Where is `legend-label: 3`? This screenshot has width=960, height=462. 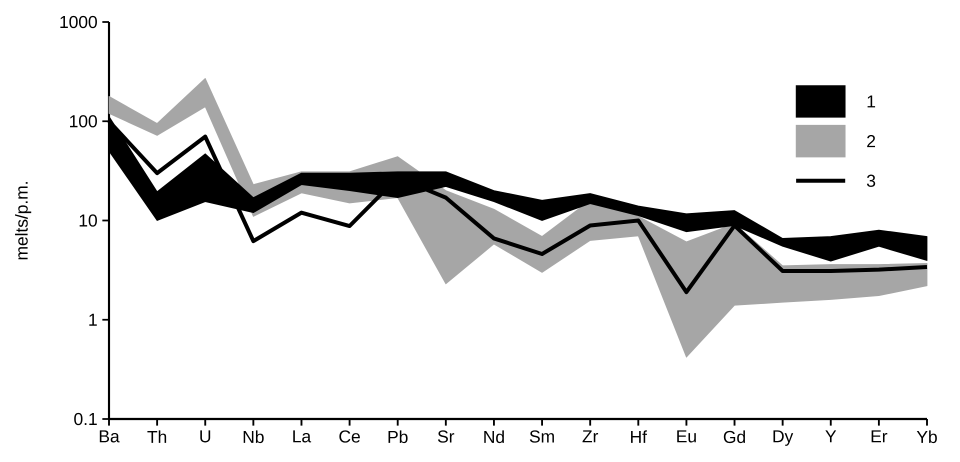 legend-label: 3 is located at coordinates (871, 180).